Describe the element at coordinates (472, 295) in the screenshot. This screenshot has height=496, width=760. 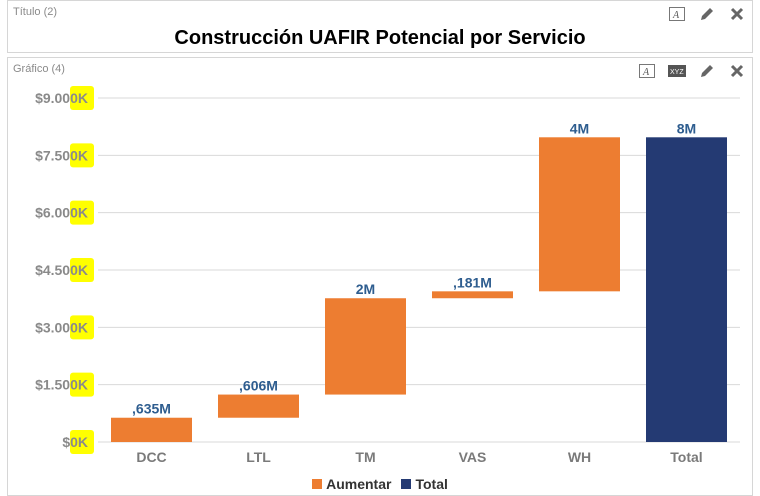
I see `bar-vas` at that location.